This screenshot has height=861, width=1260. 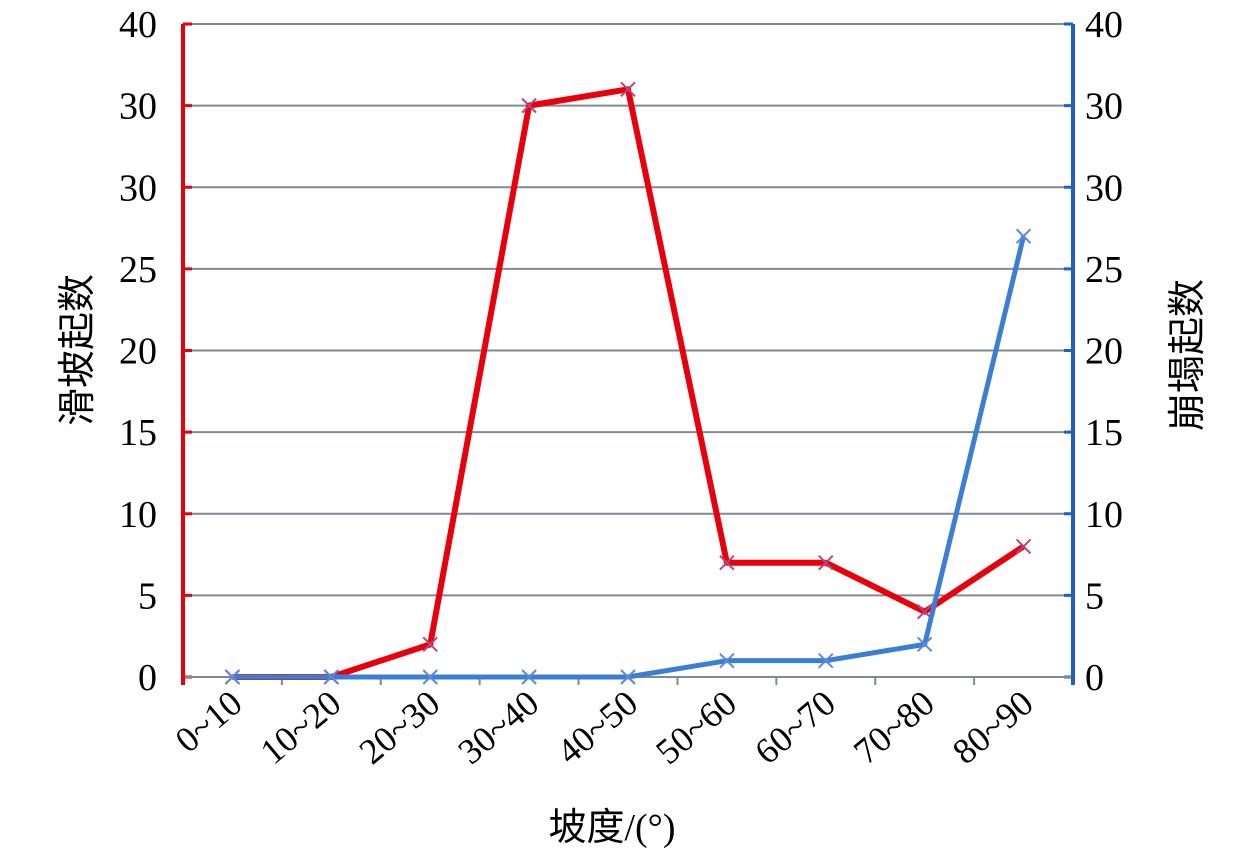 What do you see at coordinates (597, 726) in the screenshot?
I see `x-tick-label: 40~50` at bounding box center [597, 726].